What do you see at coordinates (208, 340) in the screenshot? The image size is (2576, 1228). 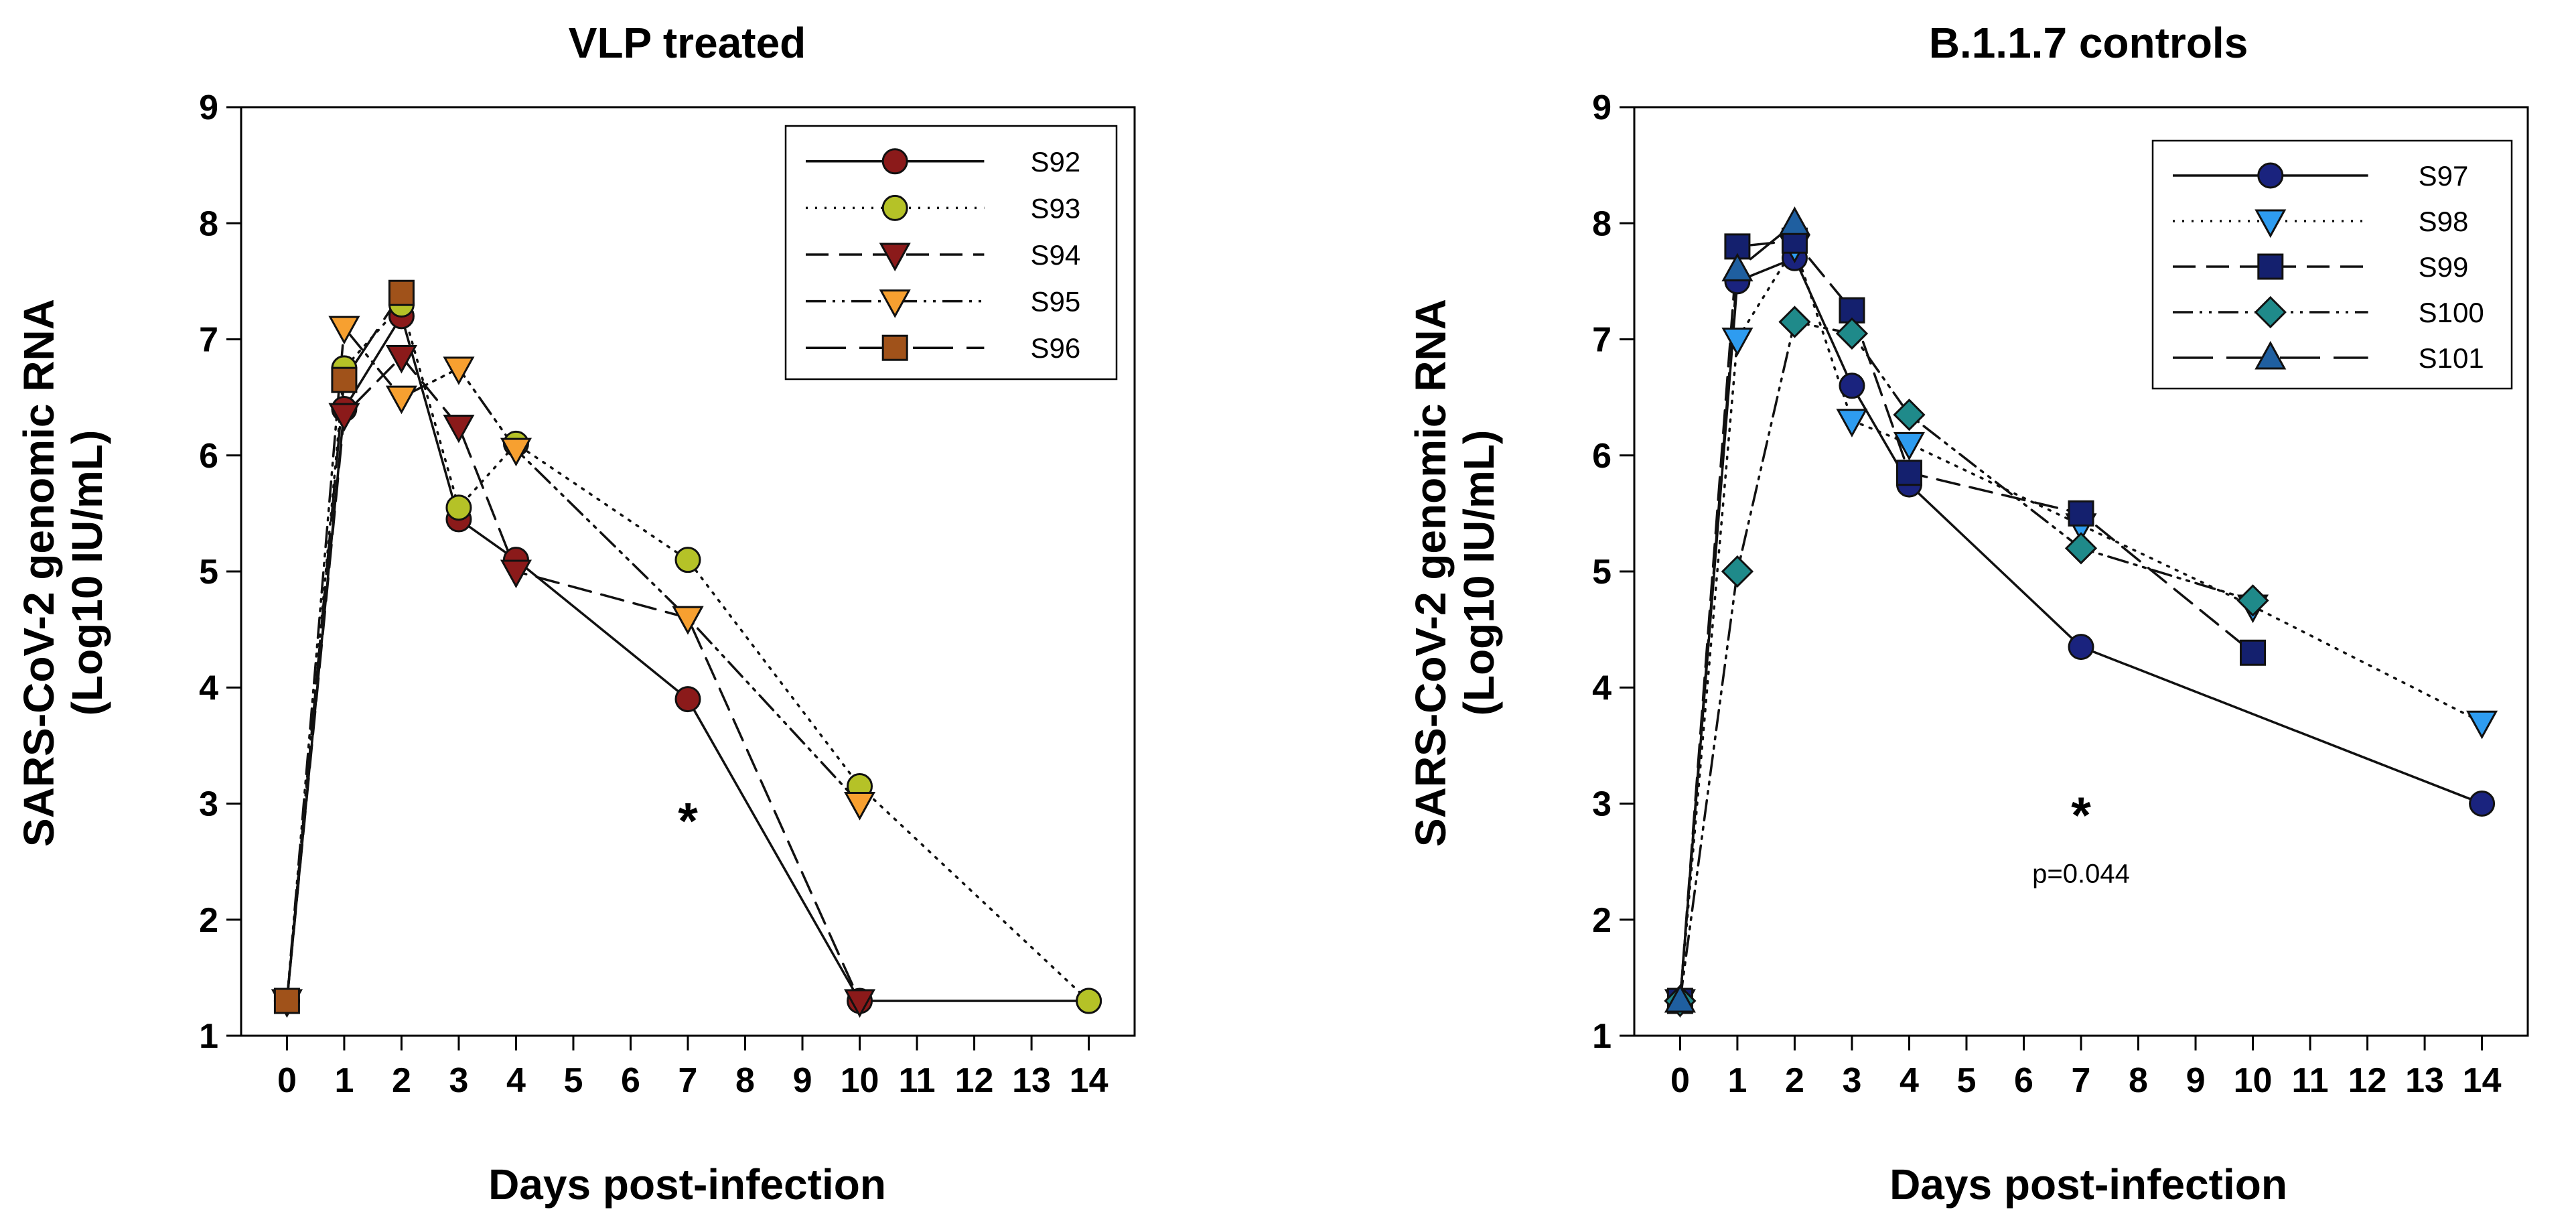 I see `y-tick-label: 7` at bounding box center [208, 340].